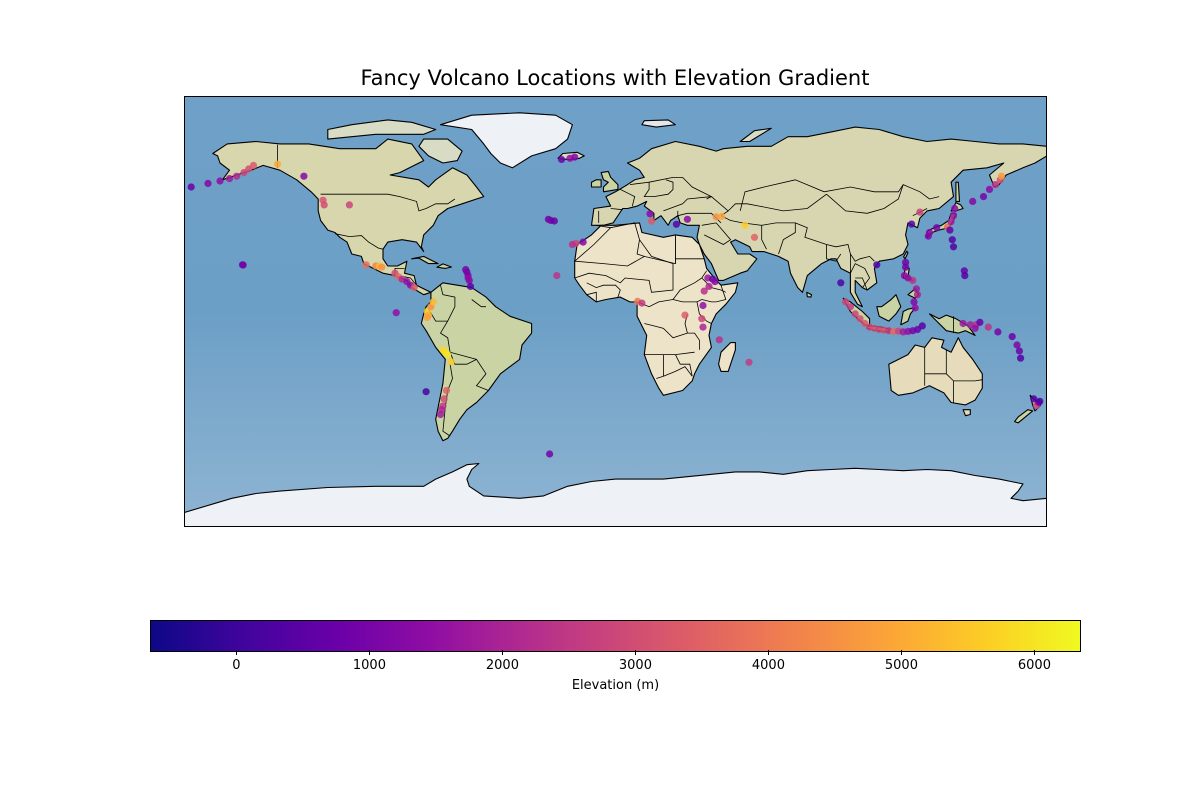  What do you see at coordinates (476, 362) in the screenshot?
I see `land-south-america` at bounding box center [476, 362].